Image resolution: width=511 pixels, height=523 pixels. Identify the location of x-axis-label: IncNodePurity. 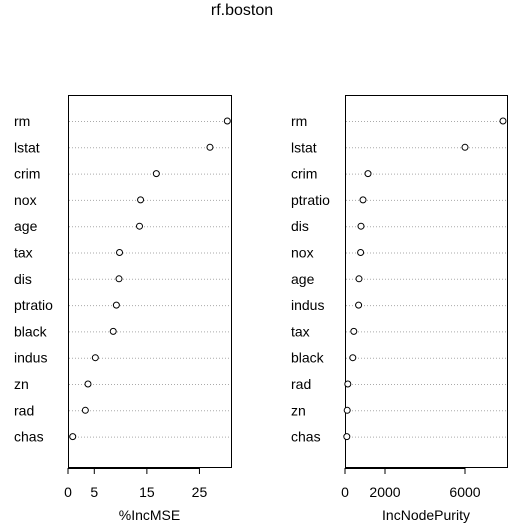
(426, 515).